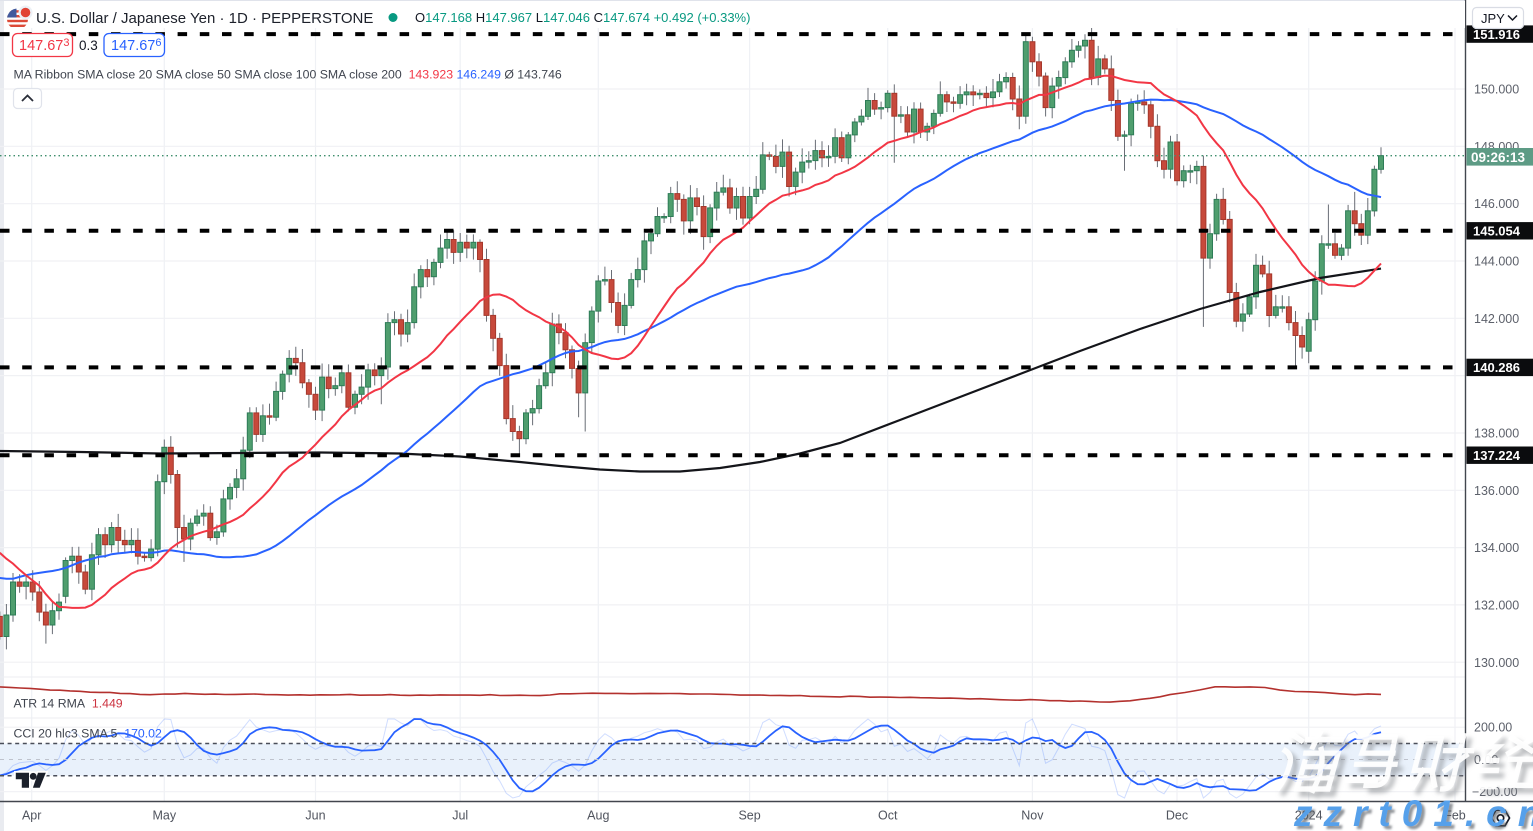 This screenshot has height=831, width=1533. What do you see at coordinates (1493, 18) in the screenshot?
I see `svg-text: JPY` at bounding box center [1493, 18].